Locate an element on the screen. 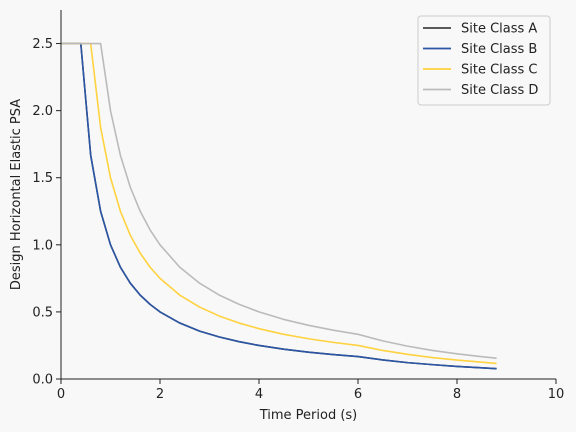 This screenshot has width=576, height=432. y-ticks: 0.0 0.5 1.0 1.5 2.0 2.5 is located at coordinates (46, 212).